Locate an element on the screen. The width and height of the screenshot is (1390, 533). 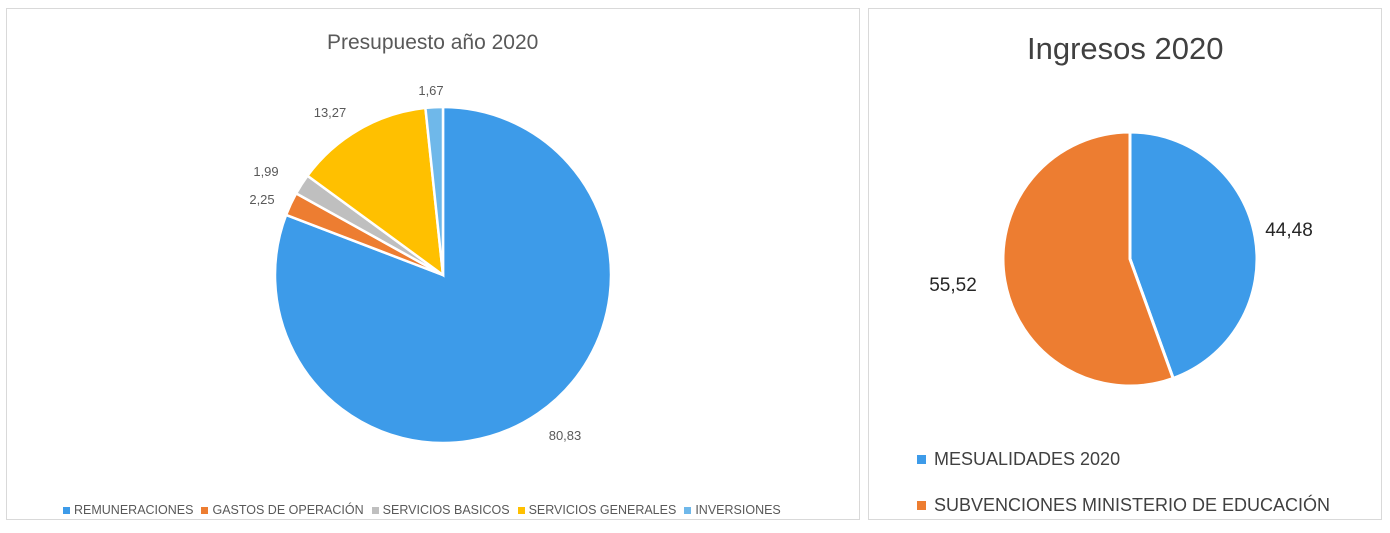
pie-slice-inversiones is located at coordinates (434, 190).